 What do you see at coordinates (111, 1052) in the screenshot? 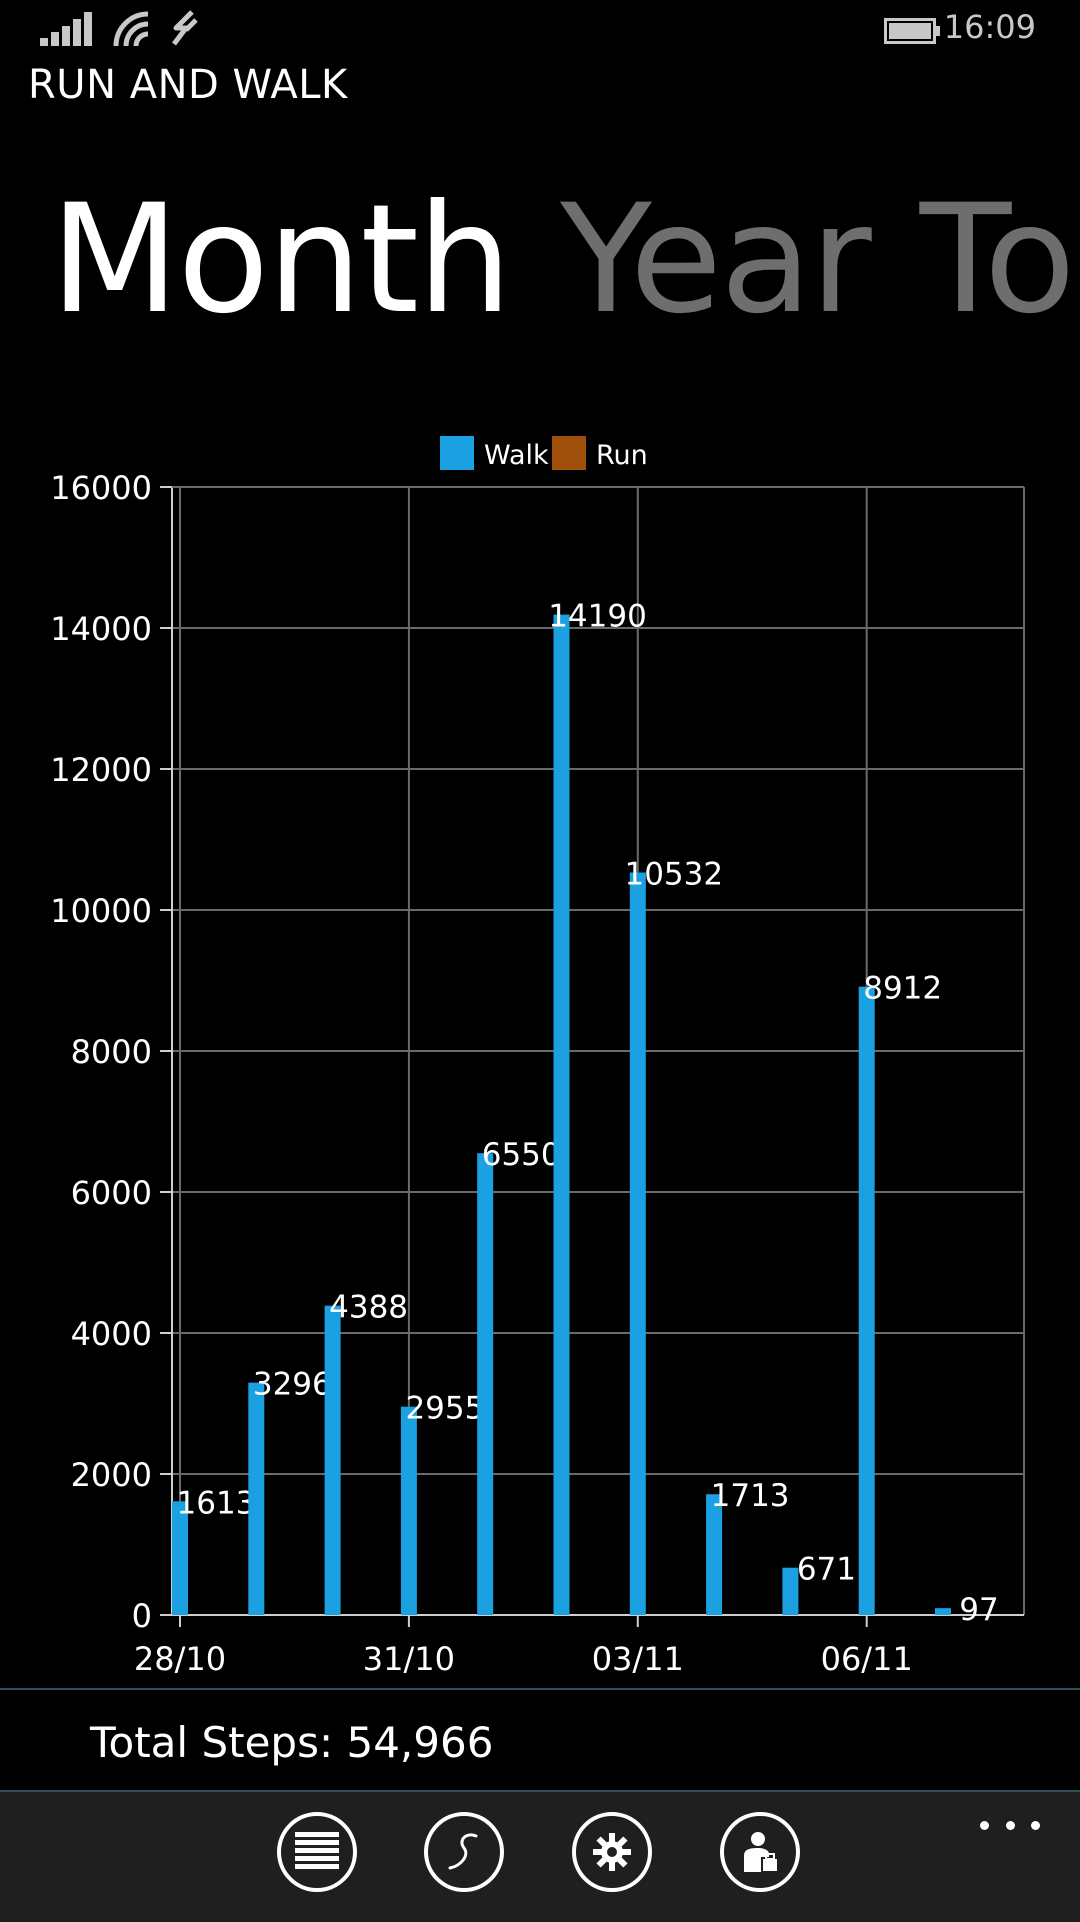
I see `y-tick-label: 8000` at bounding box center [111, 1052].